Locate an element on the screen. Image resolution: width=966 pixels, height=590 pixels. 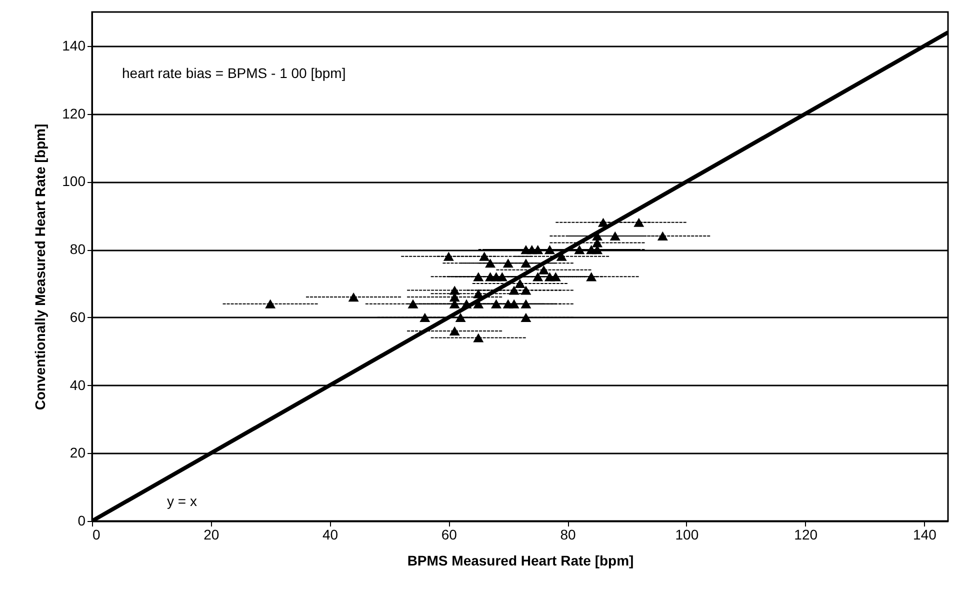
x-tick-label: 0 is located at coordinates (96, 534).